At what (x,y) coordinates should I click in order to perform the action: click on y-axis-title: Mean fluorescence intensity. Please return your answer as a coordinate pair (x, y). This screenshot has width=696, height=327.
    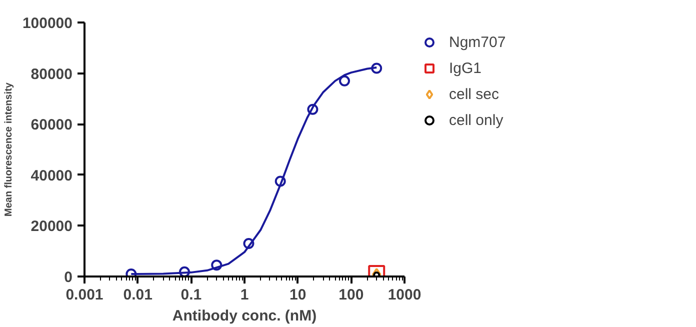
    Looking at the image, I should click on (8, 149).